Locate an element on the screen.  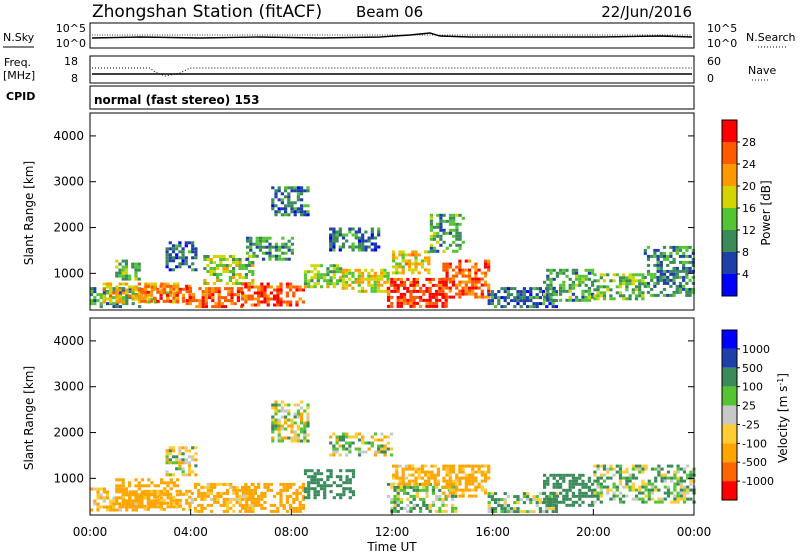
freq-tick-top: 18 is located at coordinates (71, 61).